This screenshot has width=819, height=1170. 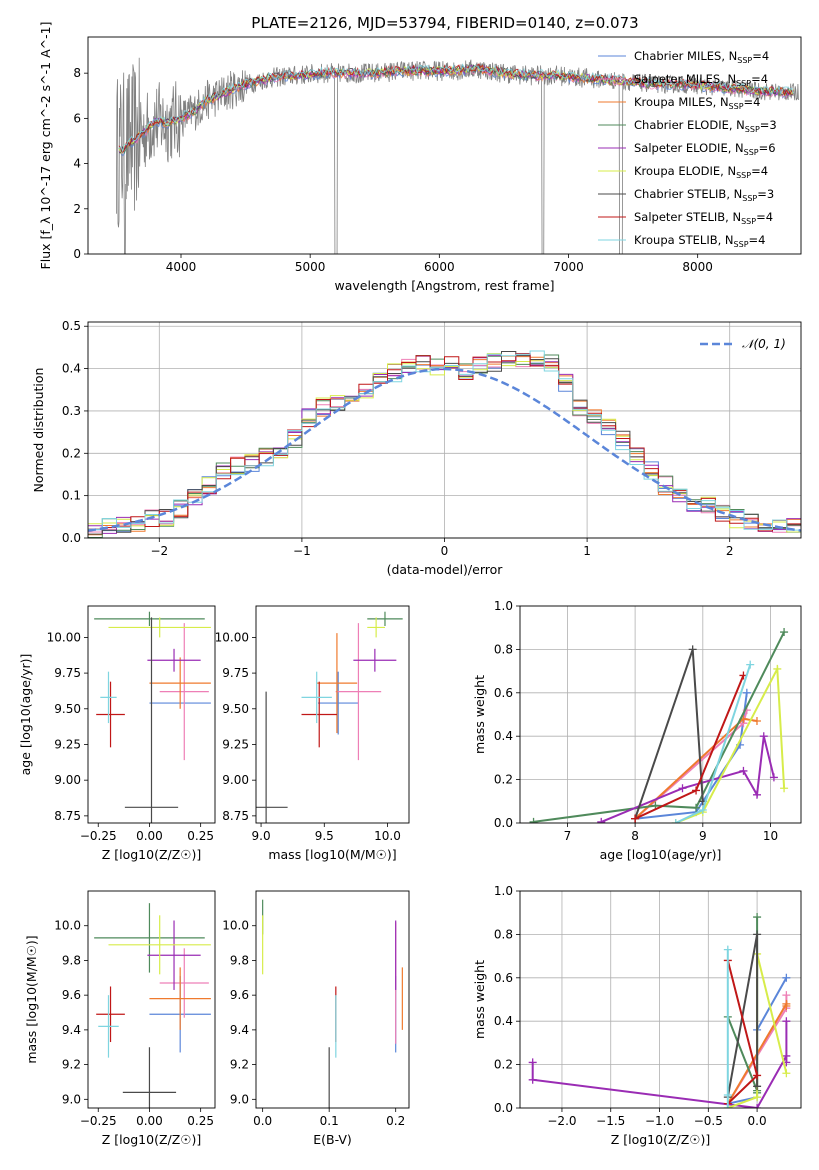 I want to click on legend-label: Kroupa MILES, NSSP=4, so click(x=697, y=103).